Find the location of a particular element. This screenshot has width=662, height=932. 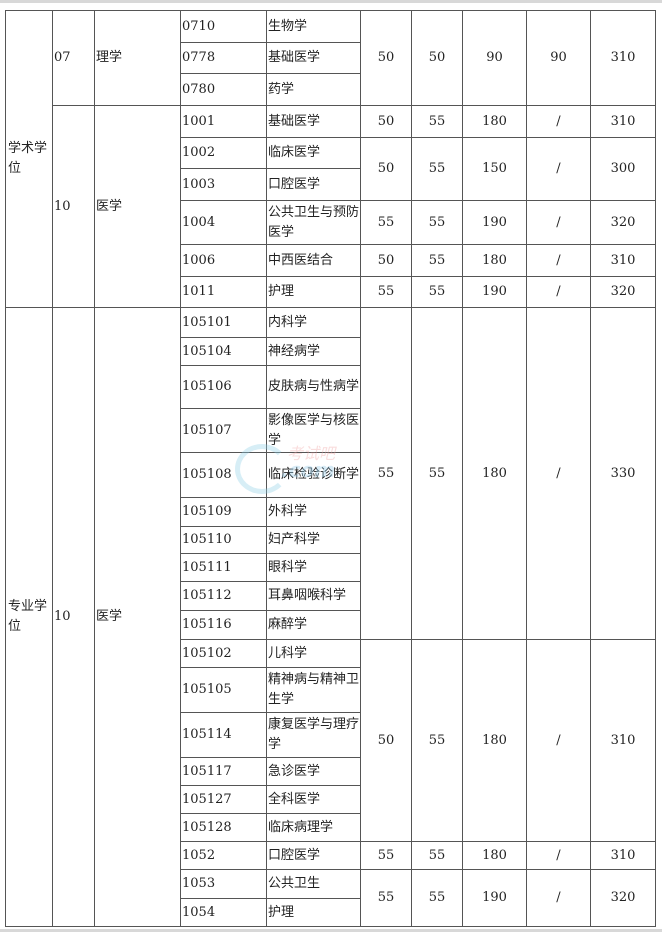

subject-name-cell: 药学 is located at coordinates (313, 89).